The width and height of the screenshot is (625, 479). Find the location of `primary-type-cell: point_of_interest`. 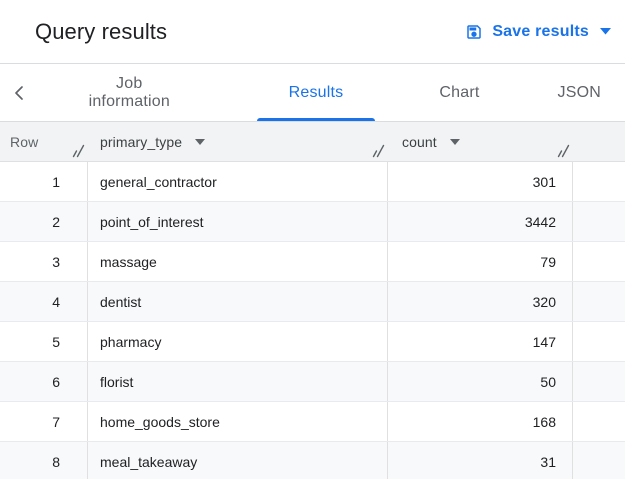

primary-type-cell: point_of_interest is located at coordinates (238, 221).